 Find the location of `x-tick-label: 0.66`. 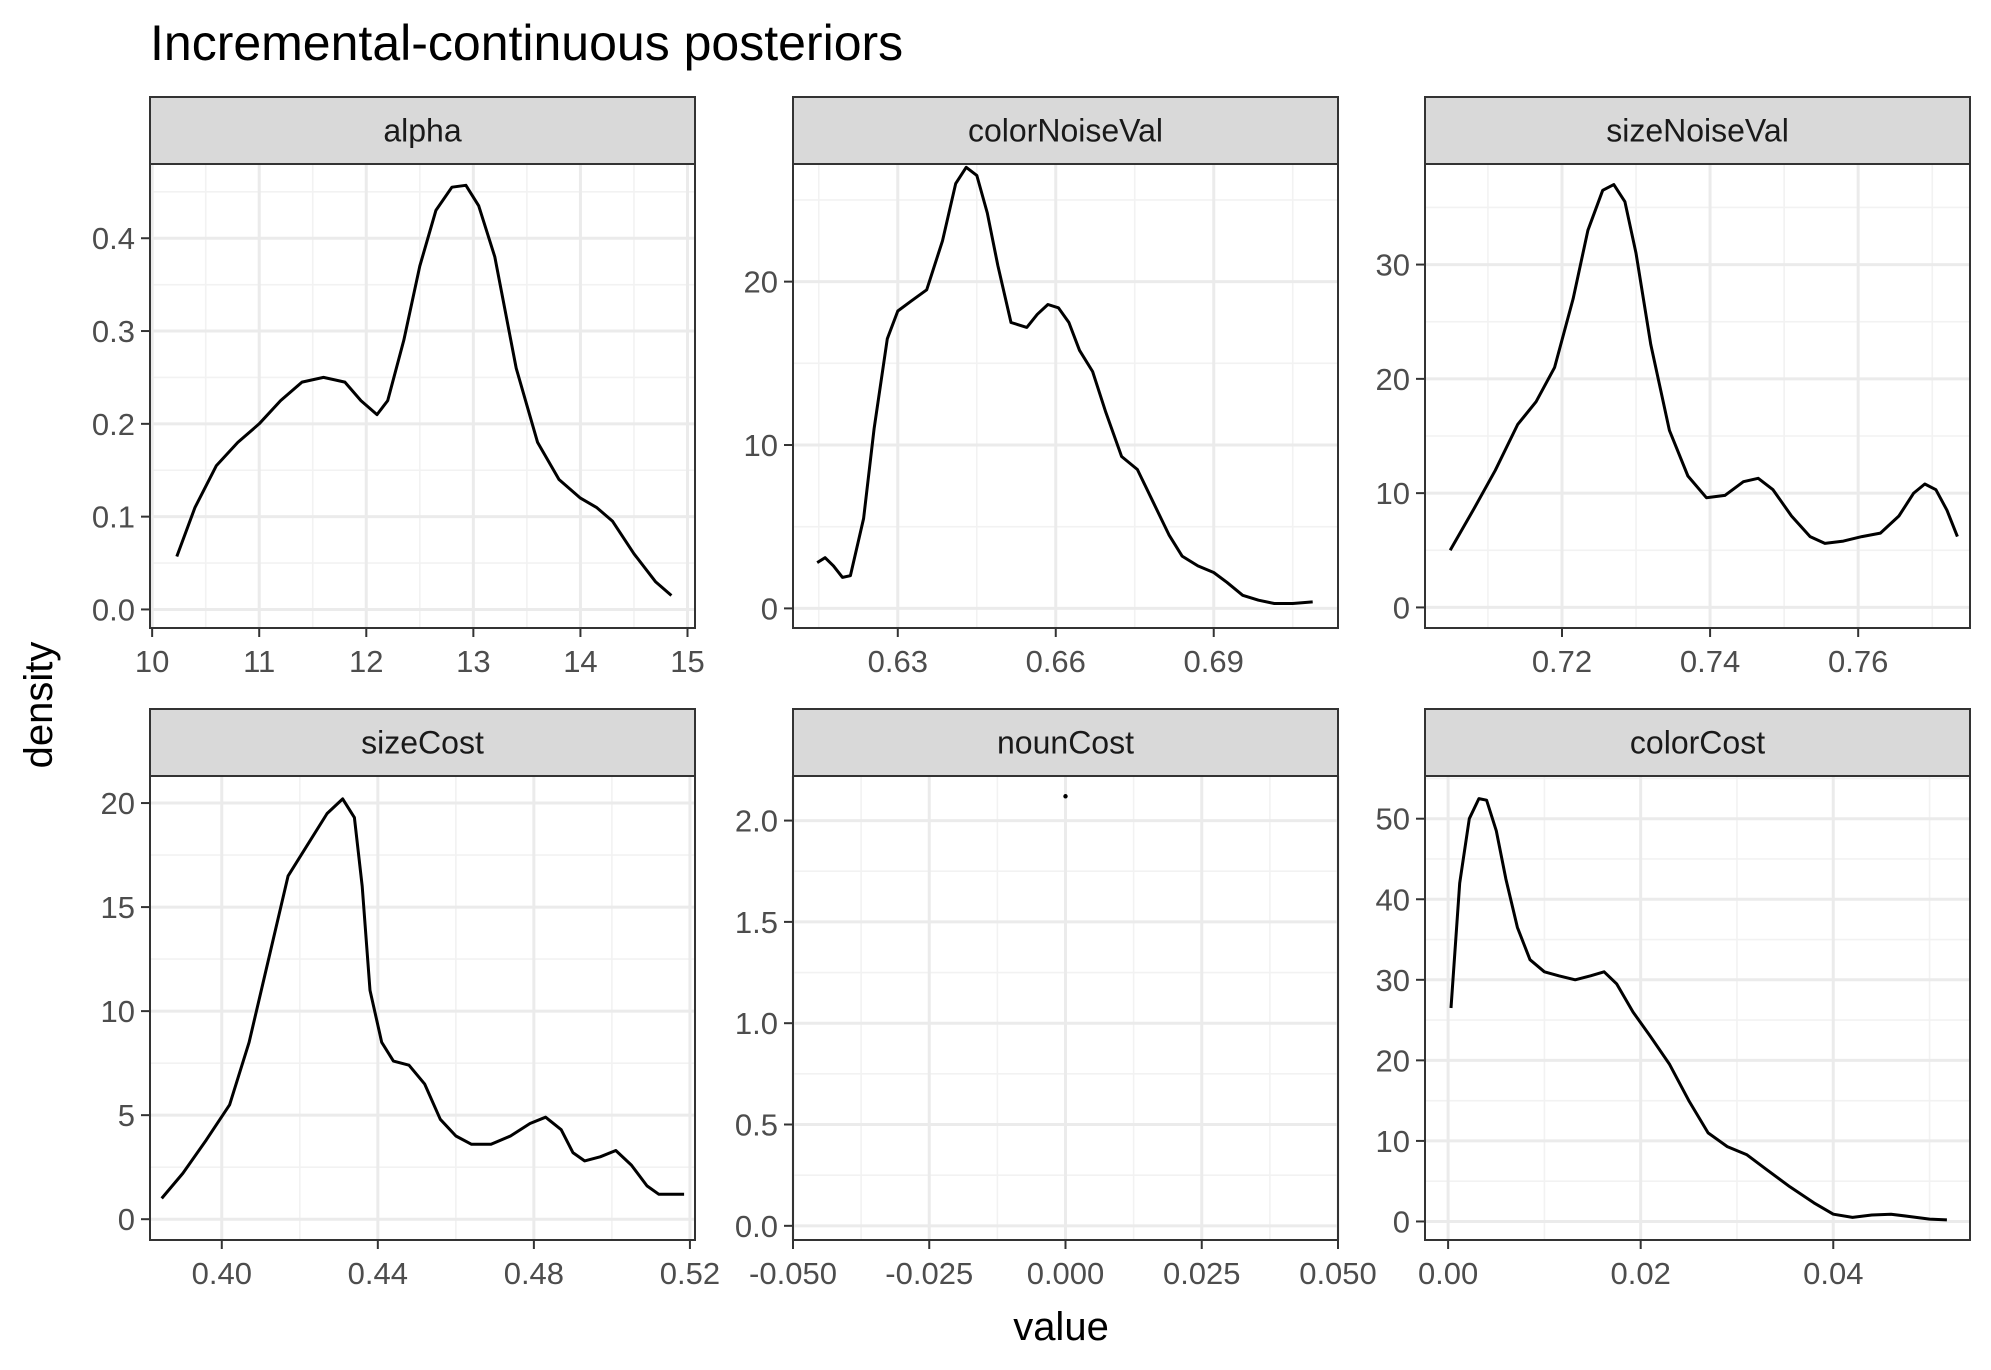

x-tick-label: 0.66 is located at coordinates (1056, 661).